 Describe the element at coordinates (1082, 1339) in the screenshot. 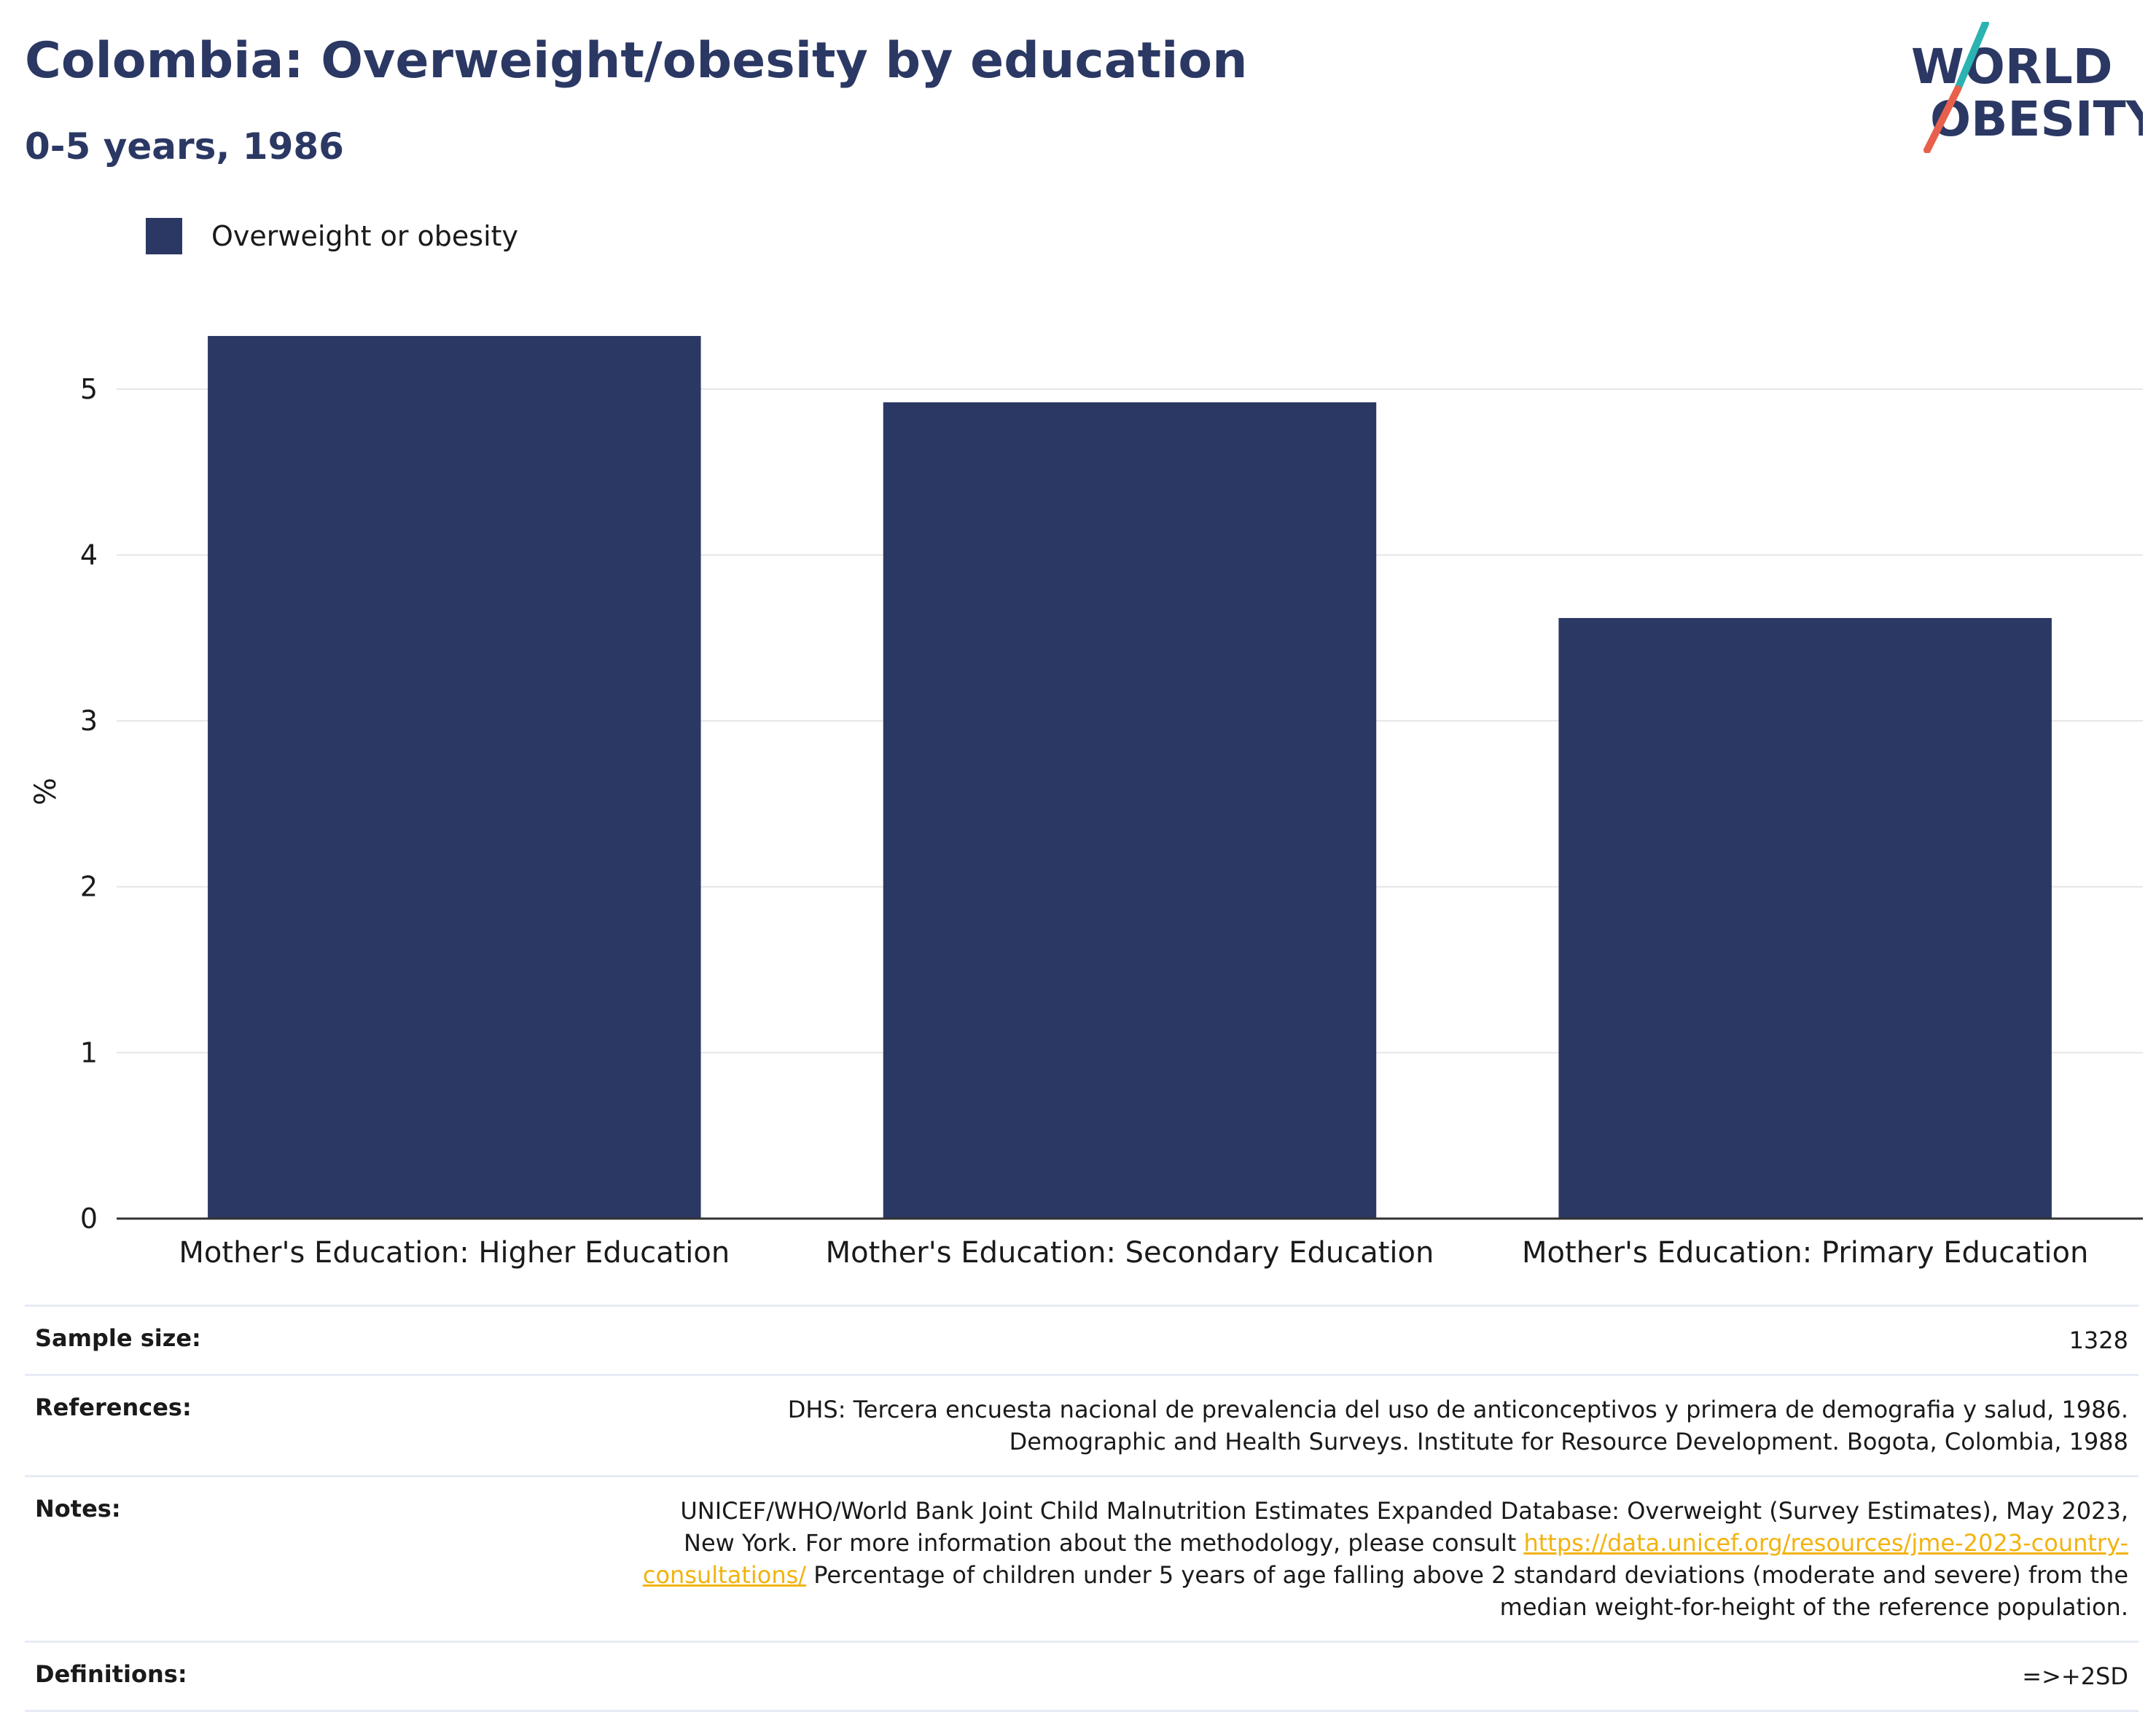

I see `info-row-sample-size: Sample size: 1328` at that location.